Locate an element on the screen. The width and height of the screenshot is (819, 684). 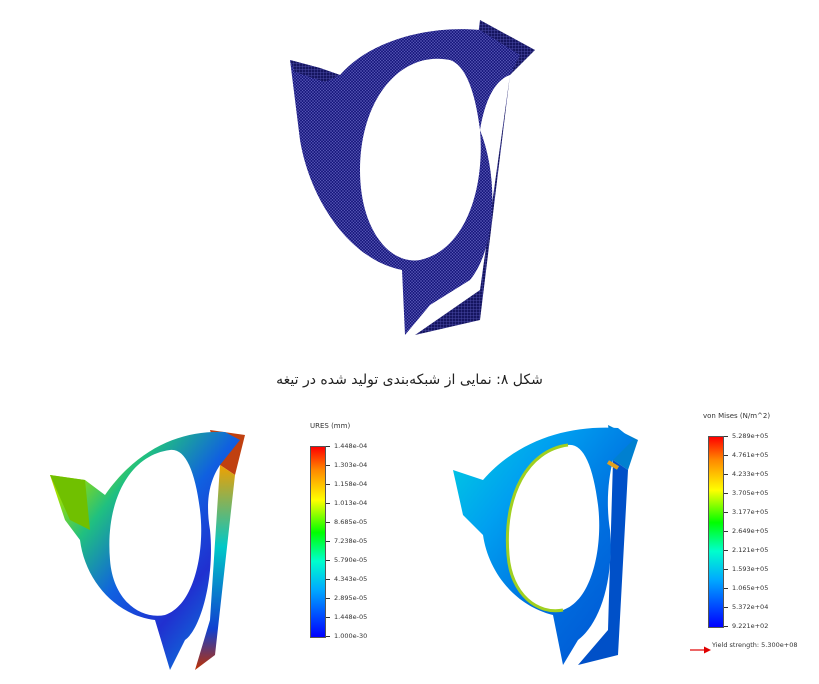
legend-tick-label: 3.705e+05 is located at coordinates (750, 493).